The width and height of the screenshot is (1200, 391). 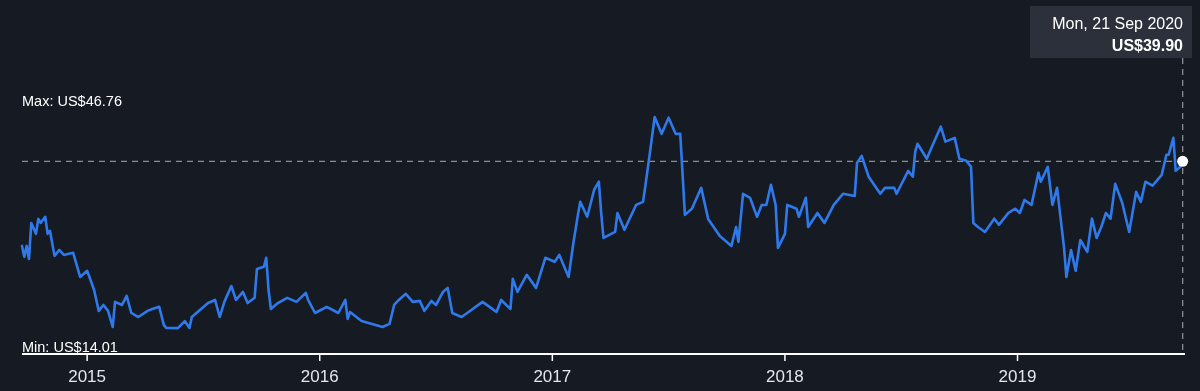 What do you see at coordinates (1118, 23) in the screenshot?
I see `text: Mon, 21 Sep 2020` at bounding box center [1118, 23].